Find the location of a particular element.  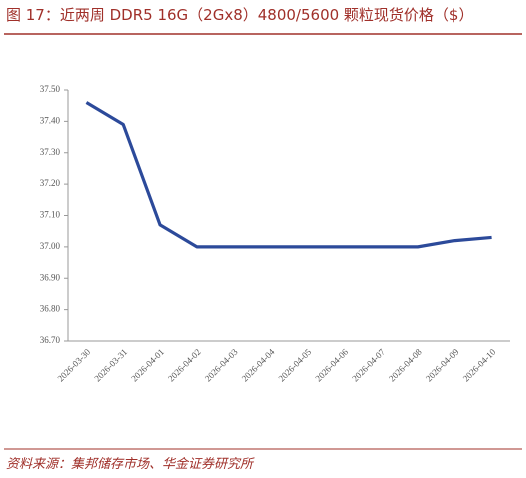

y-tick-label: 37.10 is located at coordinates (50, 215).